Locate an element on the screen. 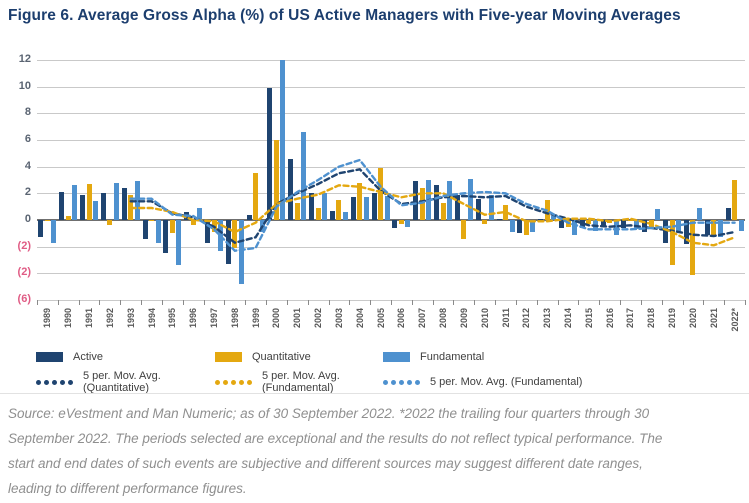 The height and width of the screenshot is (503, 749). bar-fundamental-2009 is located at coordinates (470, 199).